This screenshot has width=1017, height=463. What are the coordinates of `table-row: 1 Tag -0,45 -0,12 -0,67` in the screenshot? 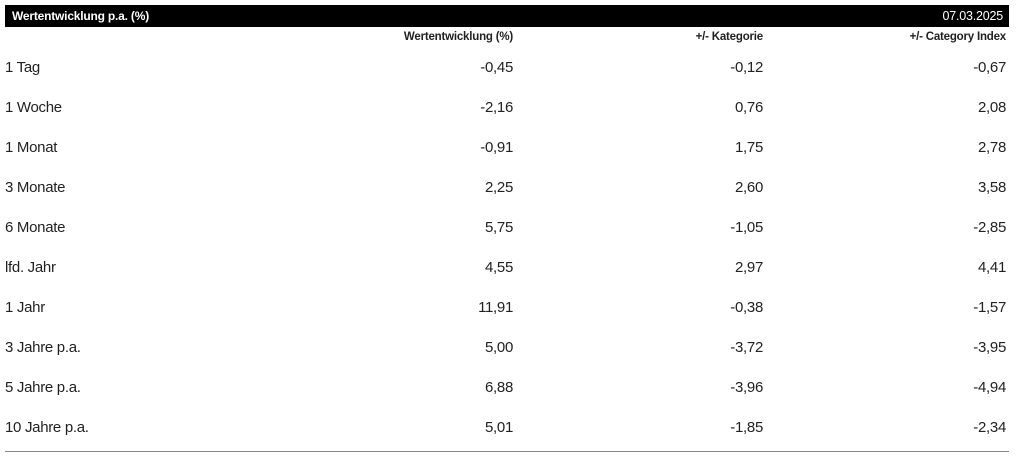 It's located at (507, 67).